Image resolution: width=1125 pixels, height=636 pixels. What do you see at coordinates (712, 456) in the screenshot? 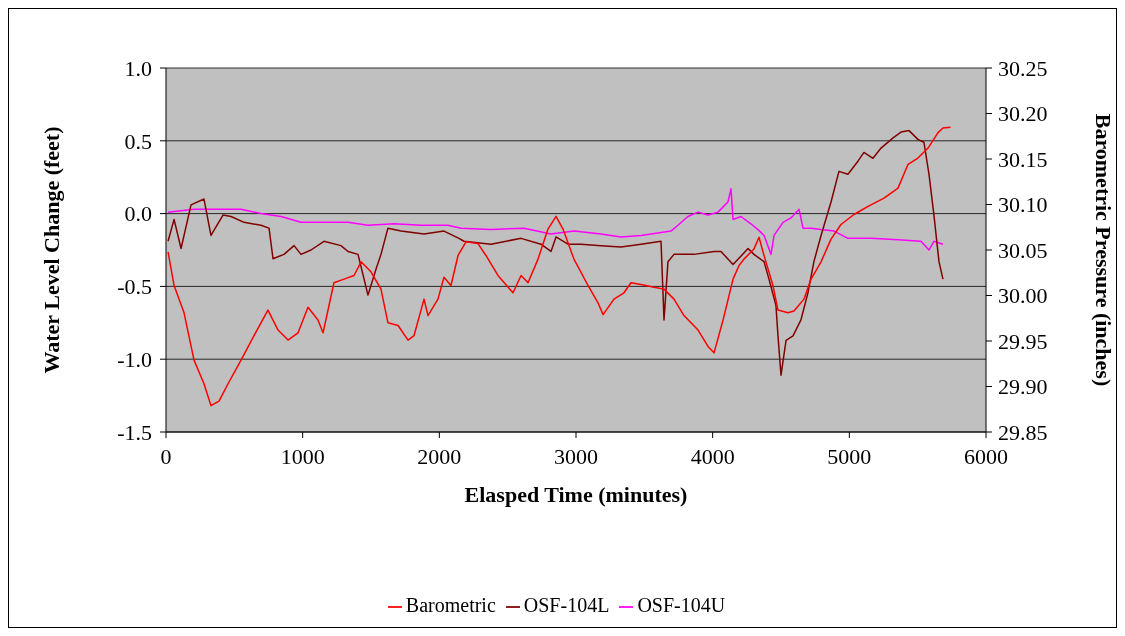
I see `x-tick-label: 4000` at bounding box center [712, 456].